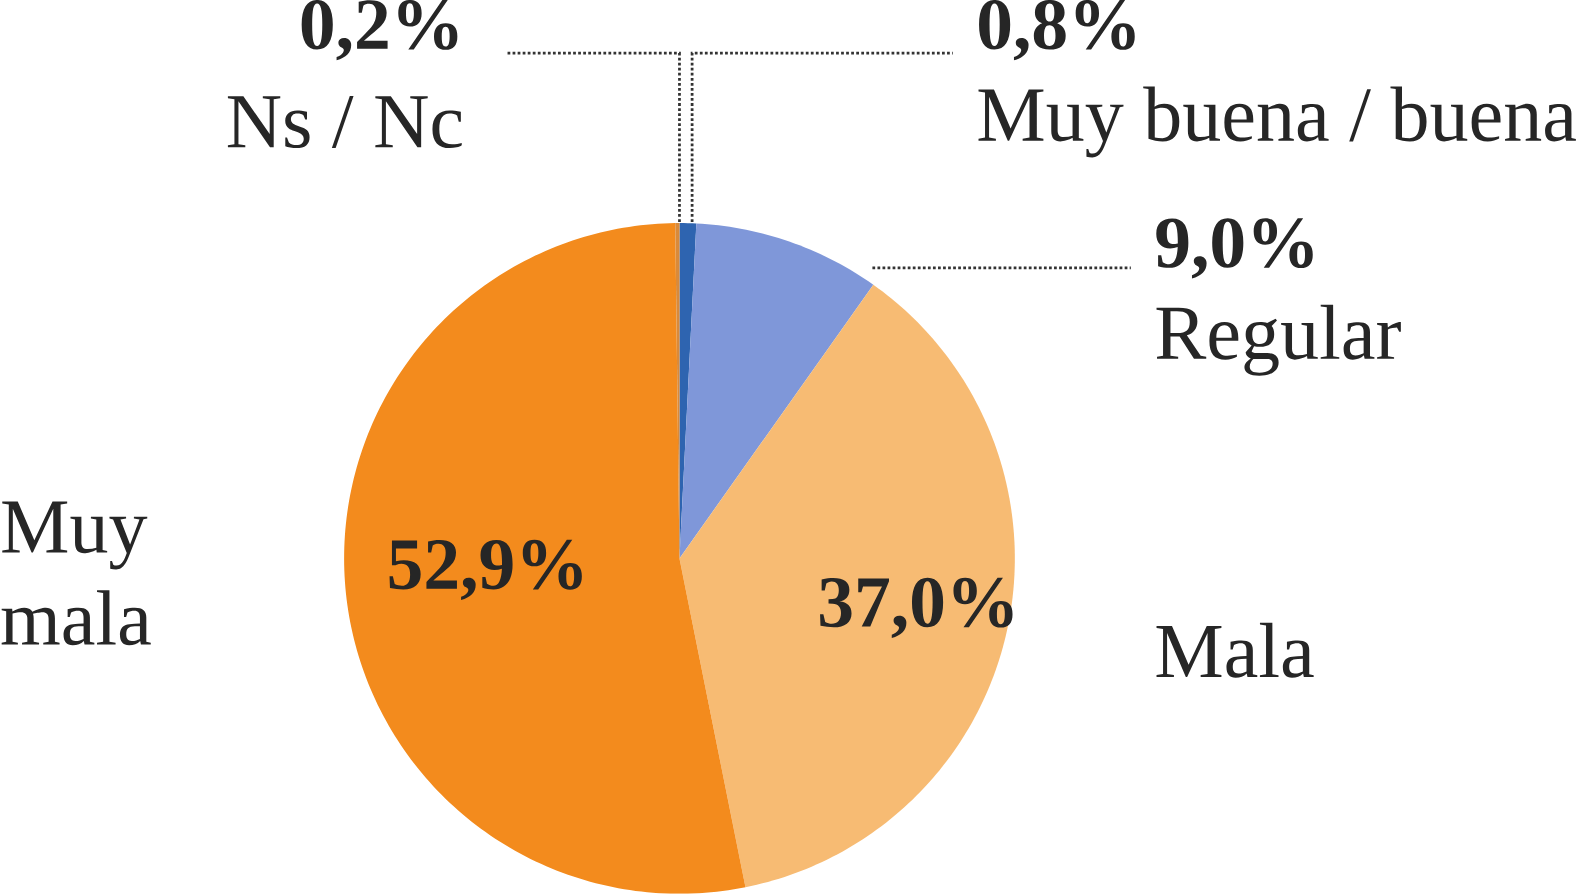 The height and width of the screenshot is (894, 1577). Describe the element at coordinates (1234, 248) in the screenshot. I see `data-label: 9,0%` at that location.